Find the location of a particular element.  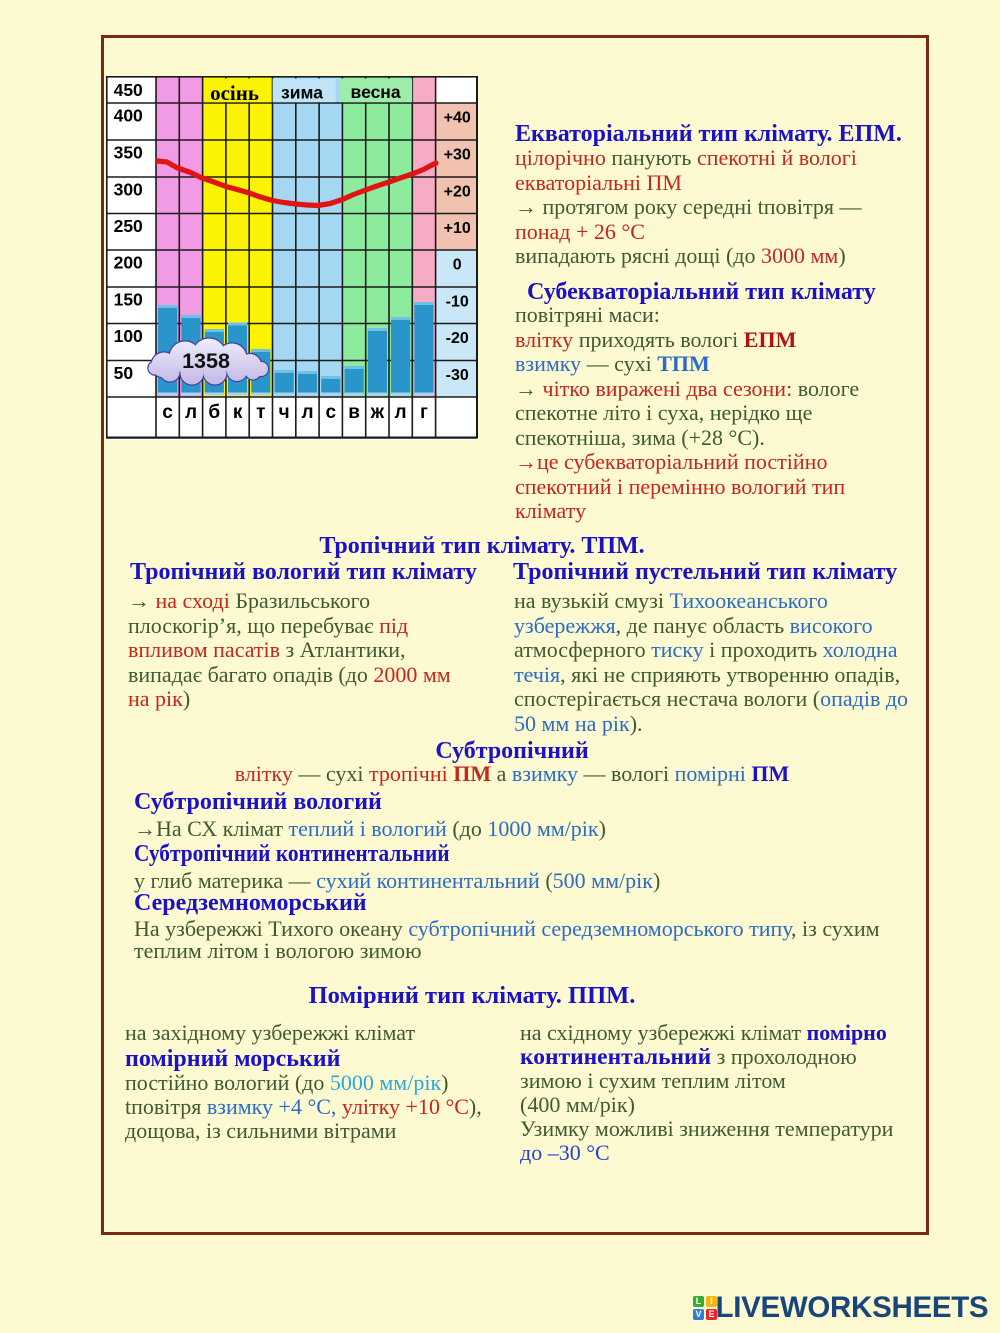

svg-text: +10 is located at coordinates (457, 228).